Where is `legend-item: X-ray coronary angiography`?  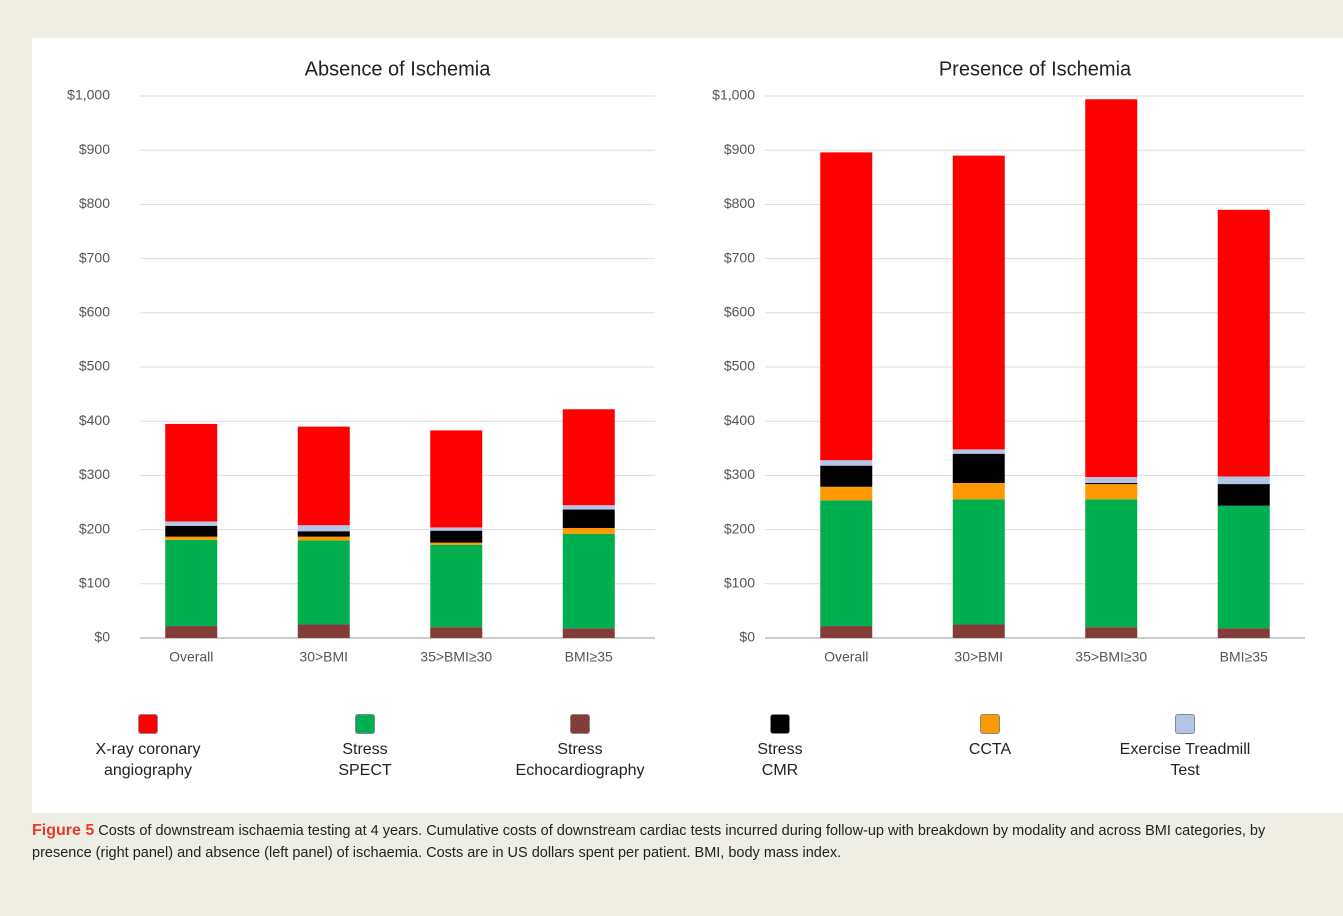 legend-item: X-ray coronary angiography is located at coordinates (148, 747).